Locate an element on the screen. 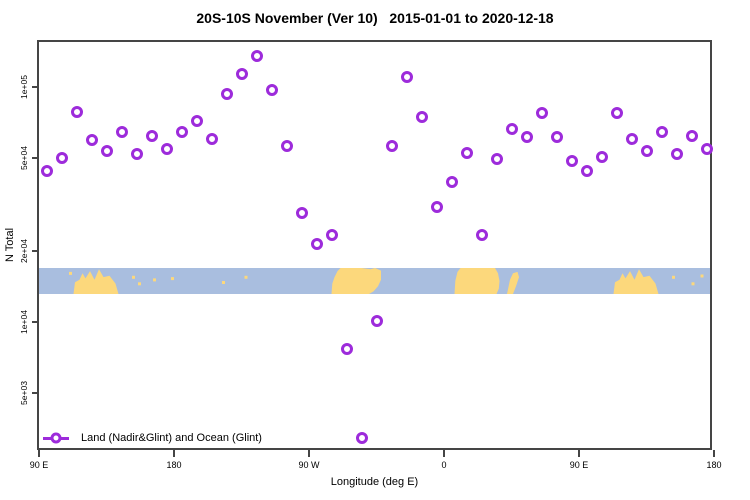  legend: Land (Nadir&Glint) and Ocean (Glint) is located at coordinates (152, 438).